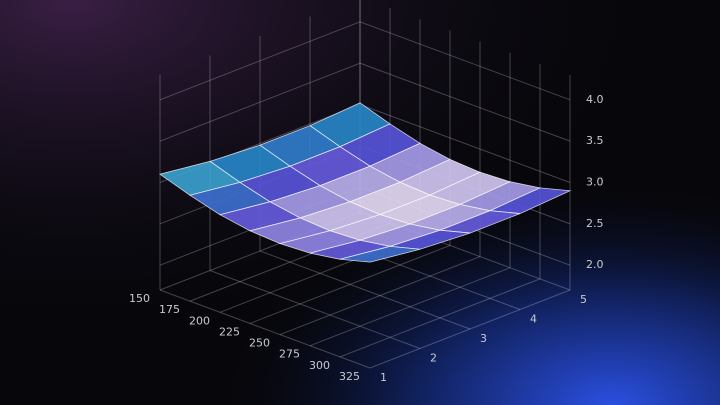 The height and width of the screenshot is (405, 720). What do you see at coordinates (259, 343) in the screenshot?
I see `x-tick-label: 250` at bounding box center [259, 343].